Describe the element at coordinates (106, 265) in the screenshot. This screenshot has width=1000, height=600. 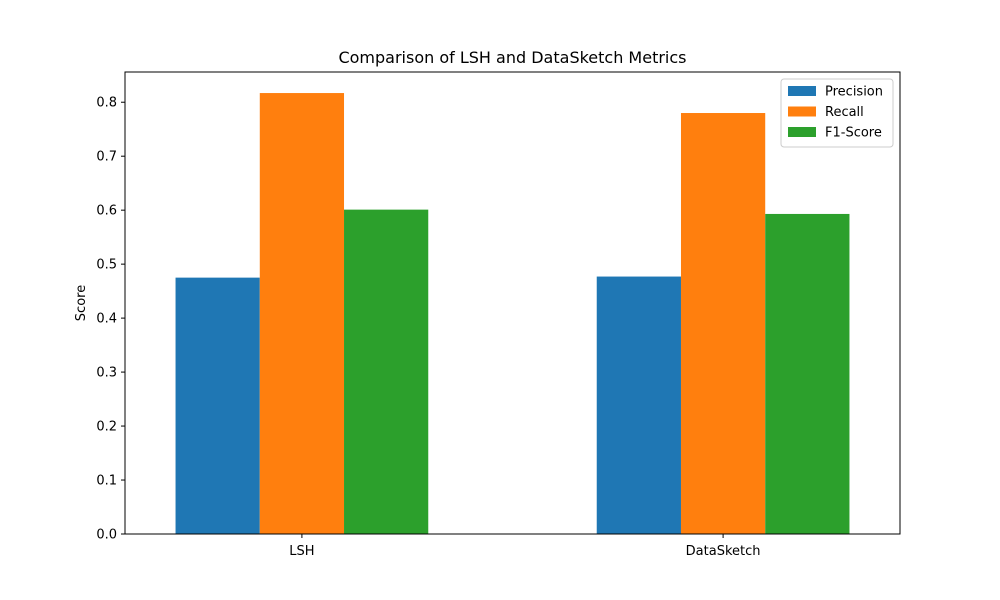
I see `y-tick-label: 0.5` at that location.